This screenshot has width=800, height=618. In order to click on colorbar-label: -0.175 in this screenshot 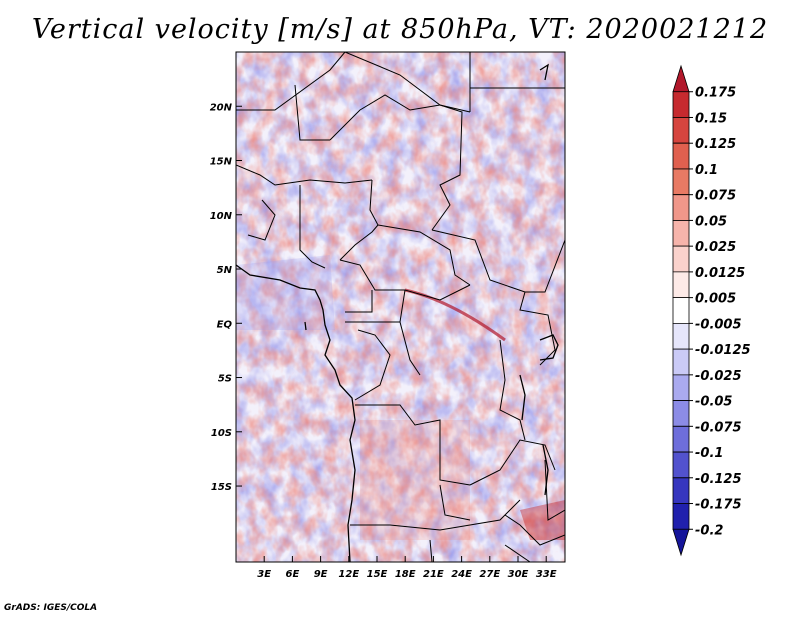, I will do `click(718, 505)`.